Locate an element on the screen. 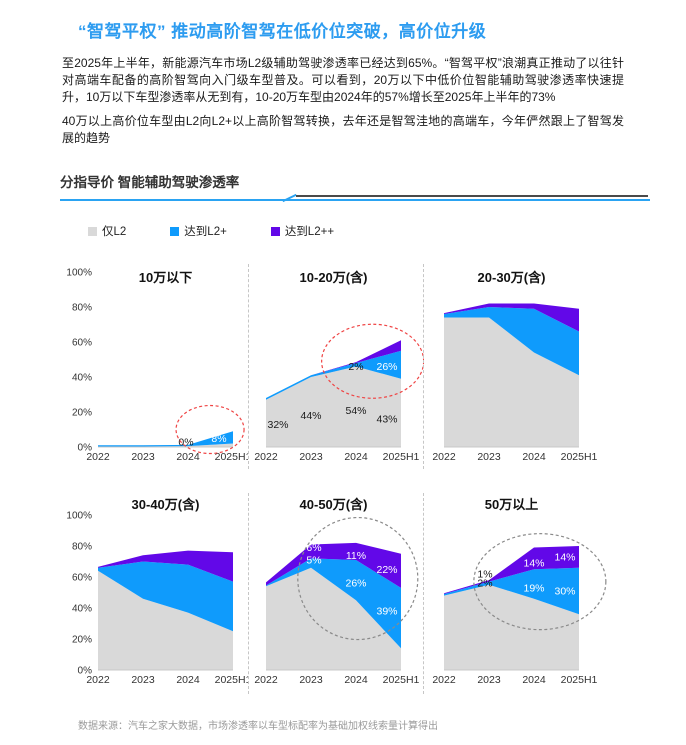  data-label: 54% is located at coordinates (355, 411).